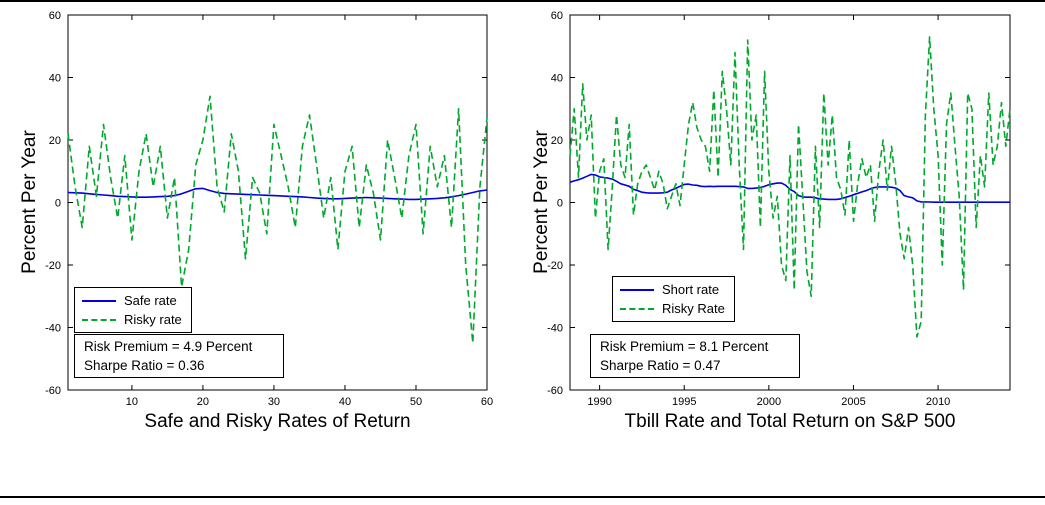 This screenshot has height=505, width=1045. What do you see at coordinates (153, 319) in the screenshot?
I see `risky-rate-legend-label: Risky rate` at bounding box center [153, 319].